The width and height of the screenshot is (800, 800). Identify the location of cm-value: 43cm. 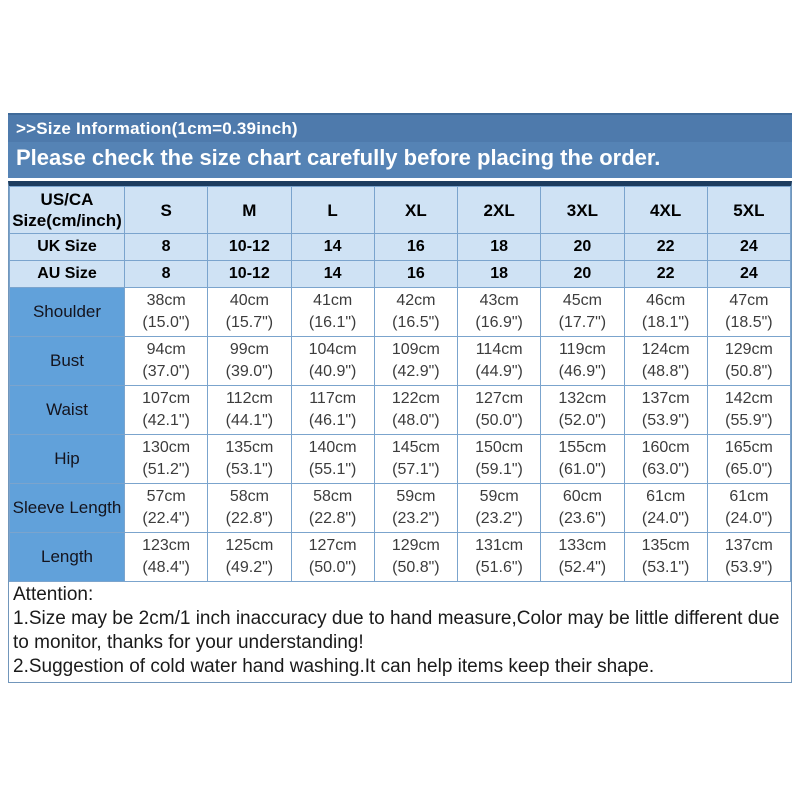
(499, 300).